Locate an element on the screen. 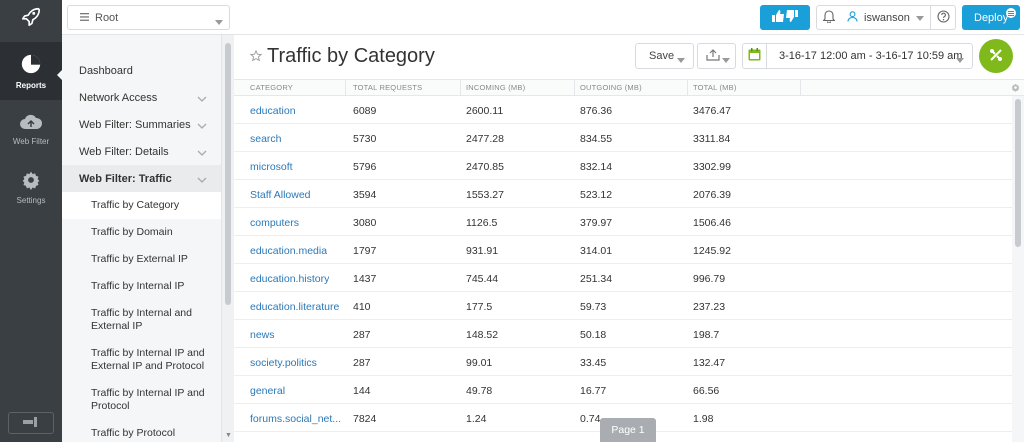 This screenshot has height=442, width=1024. notifications-button is located at coordinates (829, 17).